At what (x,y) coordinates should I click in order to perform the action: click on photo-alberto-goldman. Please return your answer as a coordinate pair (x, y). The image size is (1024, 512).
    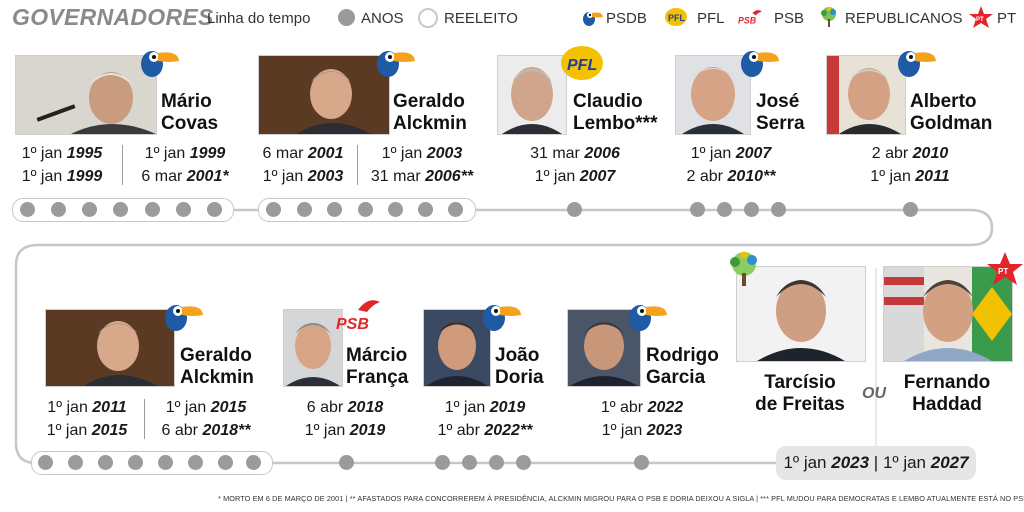
    Looking at the image, I should click on (866, 95).